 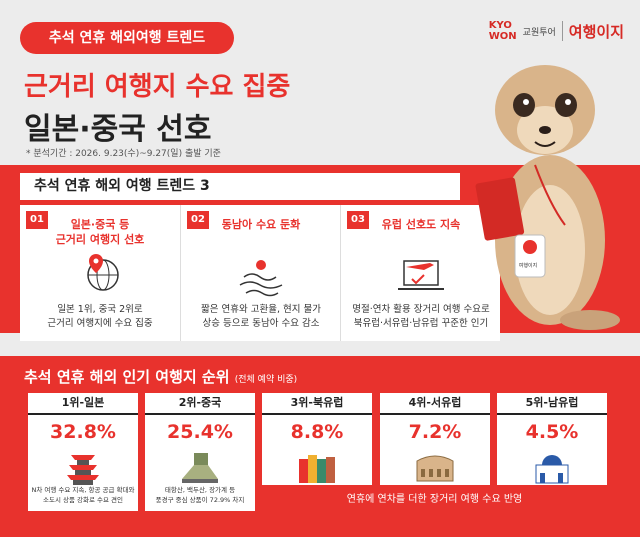 What do you see at coordinates (100, 323) in the screenshot?
I see `trend-desc: 근거리 여행지에 수요 집중` at bounding box center [100, 323].